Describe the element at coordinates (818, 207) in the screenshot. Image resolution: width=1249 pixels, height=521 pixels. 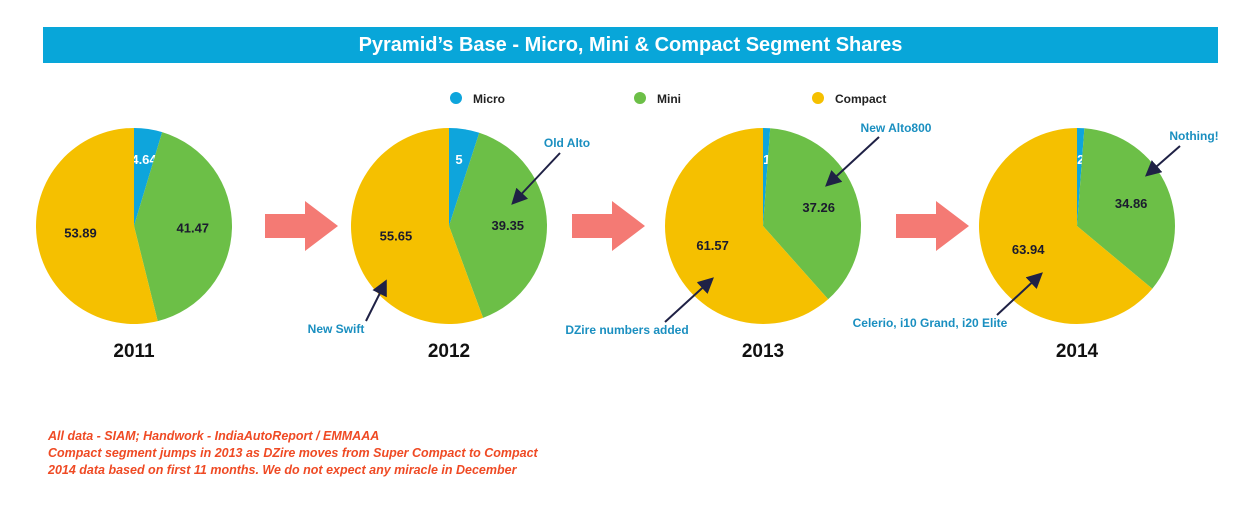
I see `data-label-2013-mini: 37.26` at that location.